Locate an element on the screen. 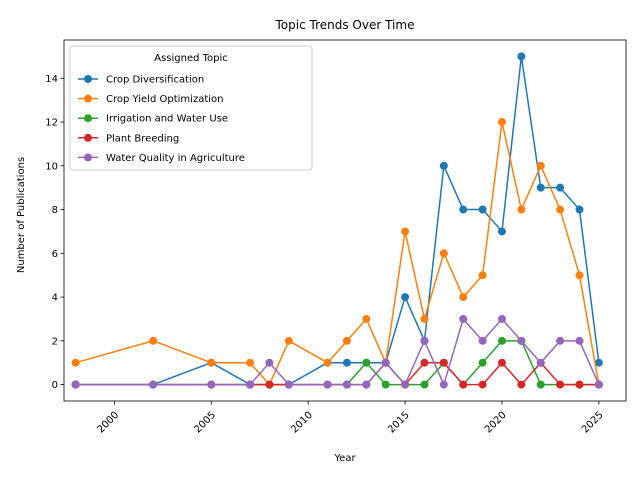  legend-label-crop-yield-optimization: Crop Yield Optimization is located at coordinates (164, 99).